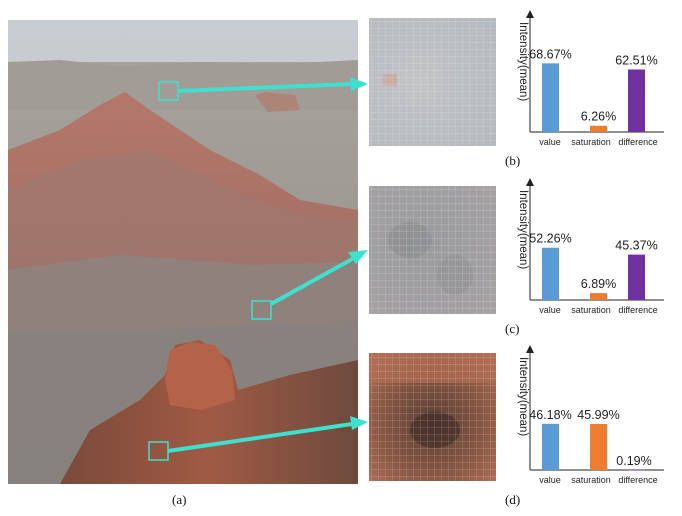 The height and width of the screenshot is (516, 682). I want to click on caption-a: (a), so click(179, 499).